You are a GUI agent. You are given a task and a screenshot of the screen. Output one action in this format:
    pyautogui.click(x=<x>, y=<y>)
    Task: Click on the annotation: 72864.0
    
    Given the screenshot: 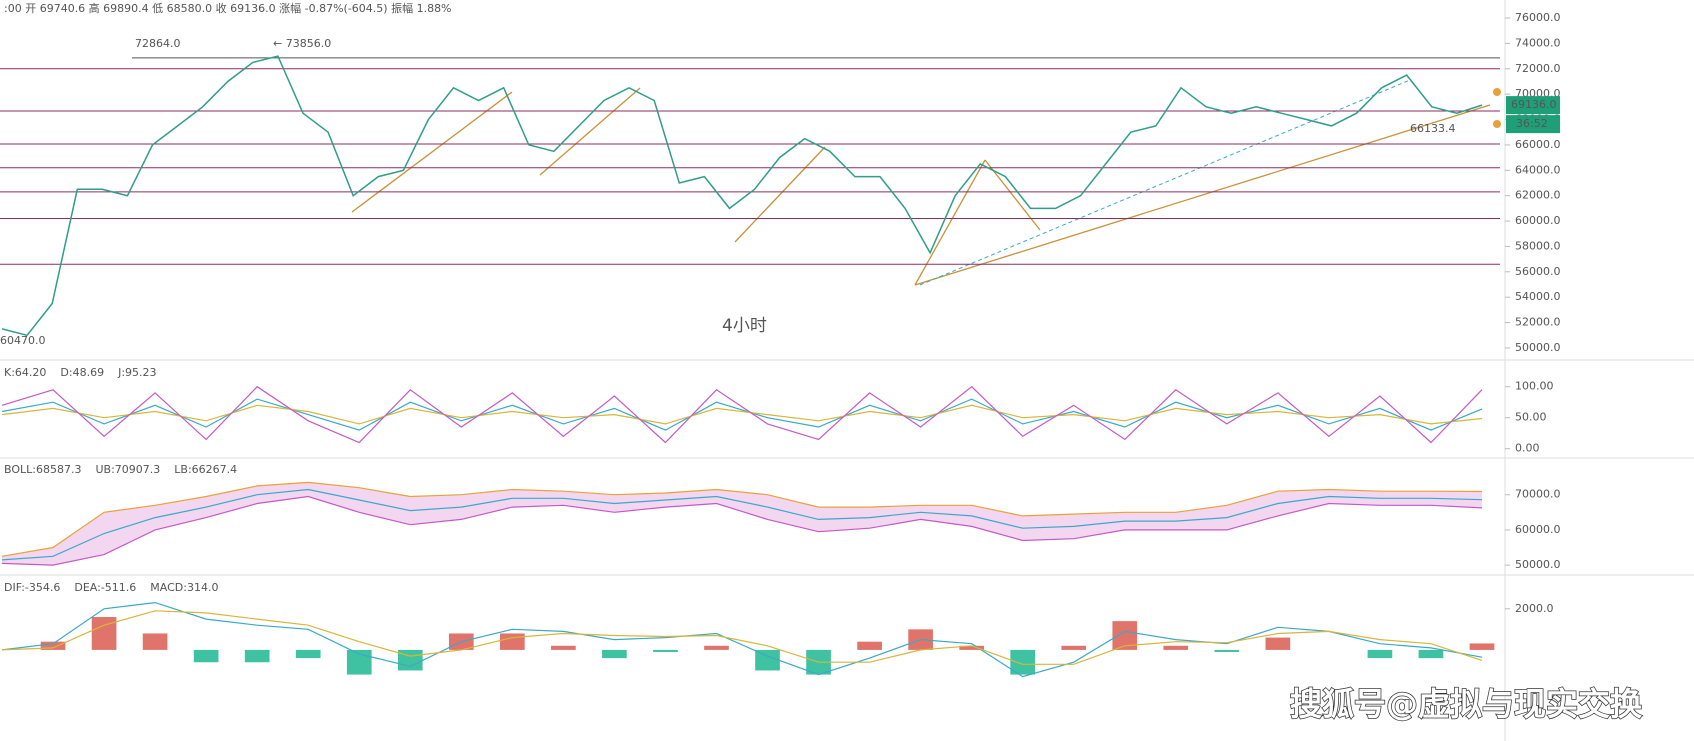 What is the action you would take?
    pyautogui.click(x=158, y=43)
    